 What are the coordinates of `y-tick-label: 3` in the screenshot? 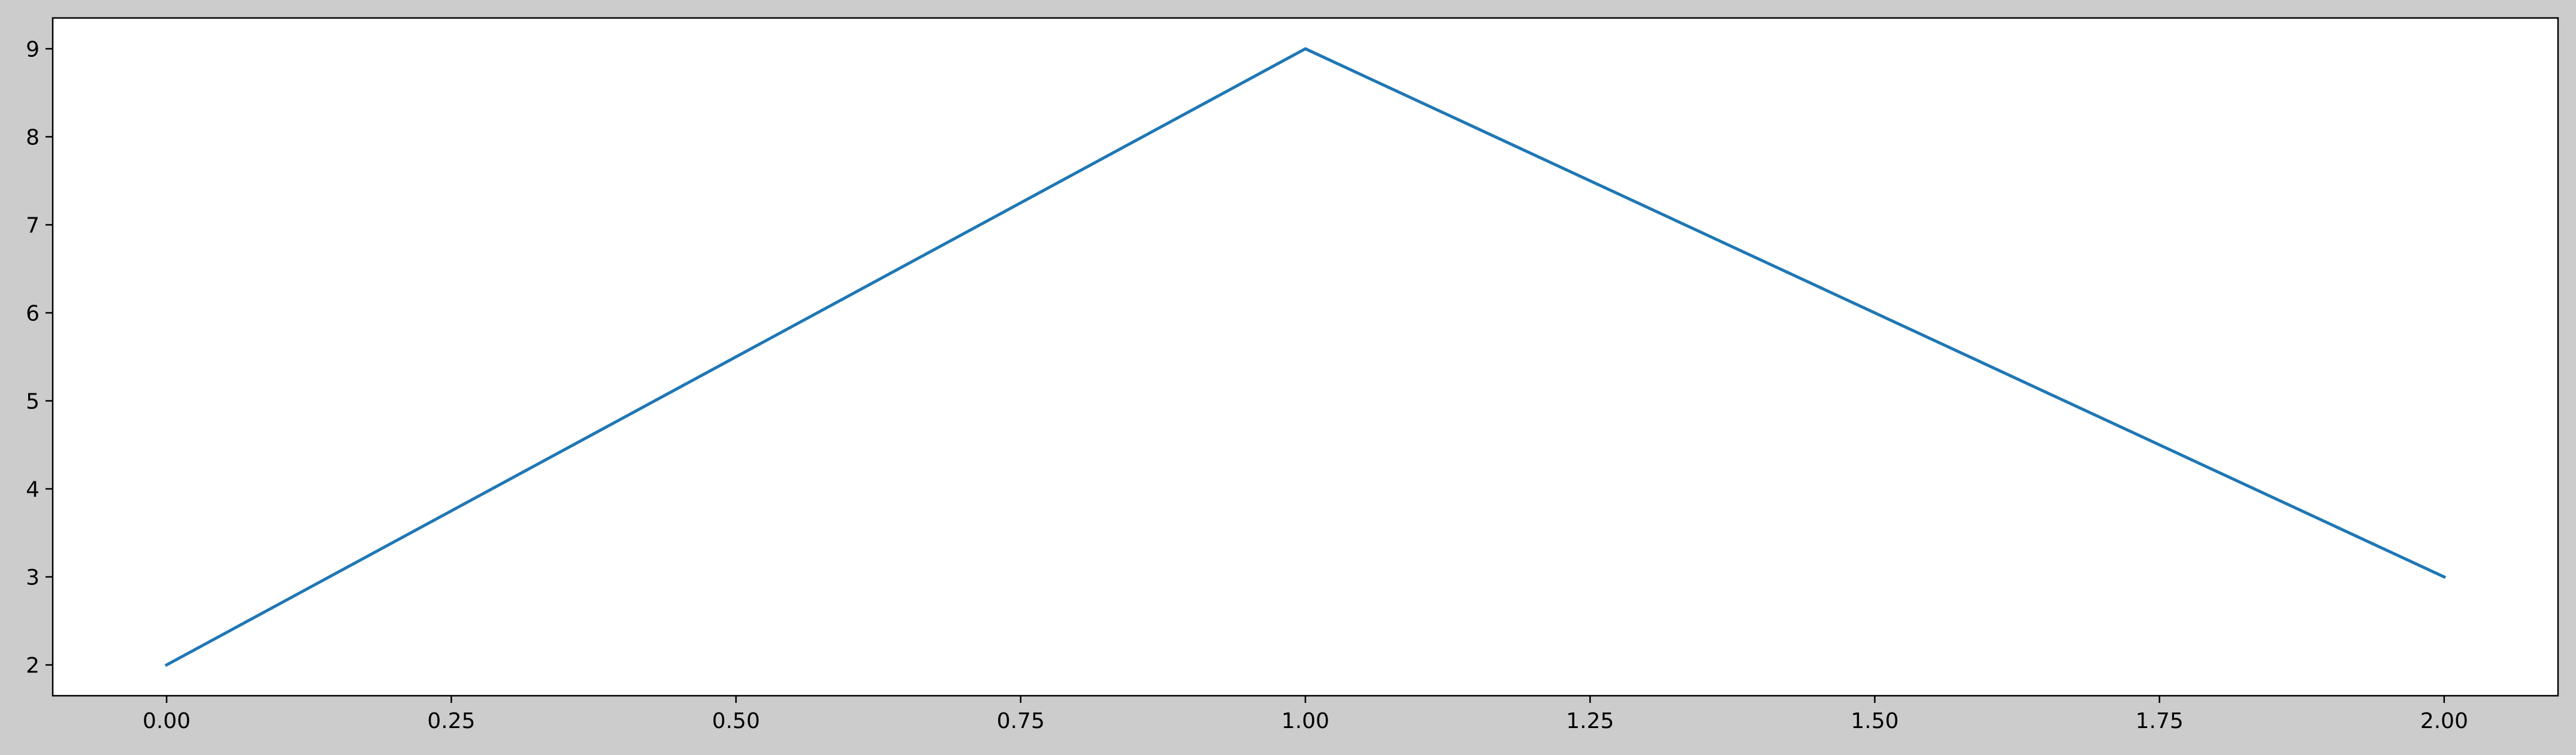 It's located at (33, 578).